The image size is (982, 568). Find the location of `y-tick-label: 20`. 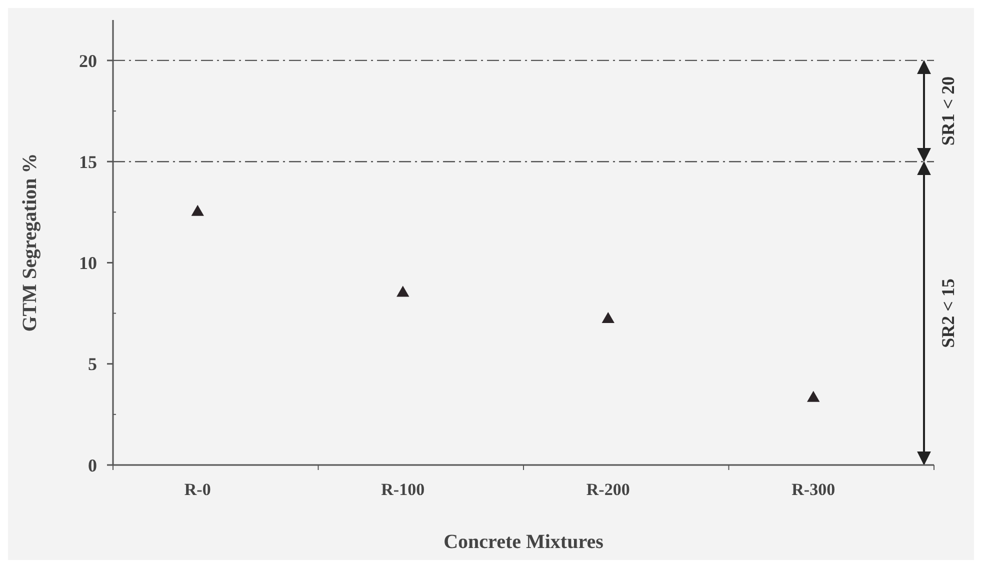

y-tick-label: 20 is located at coordinates (88, 60).